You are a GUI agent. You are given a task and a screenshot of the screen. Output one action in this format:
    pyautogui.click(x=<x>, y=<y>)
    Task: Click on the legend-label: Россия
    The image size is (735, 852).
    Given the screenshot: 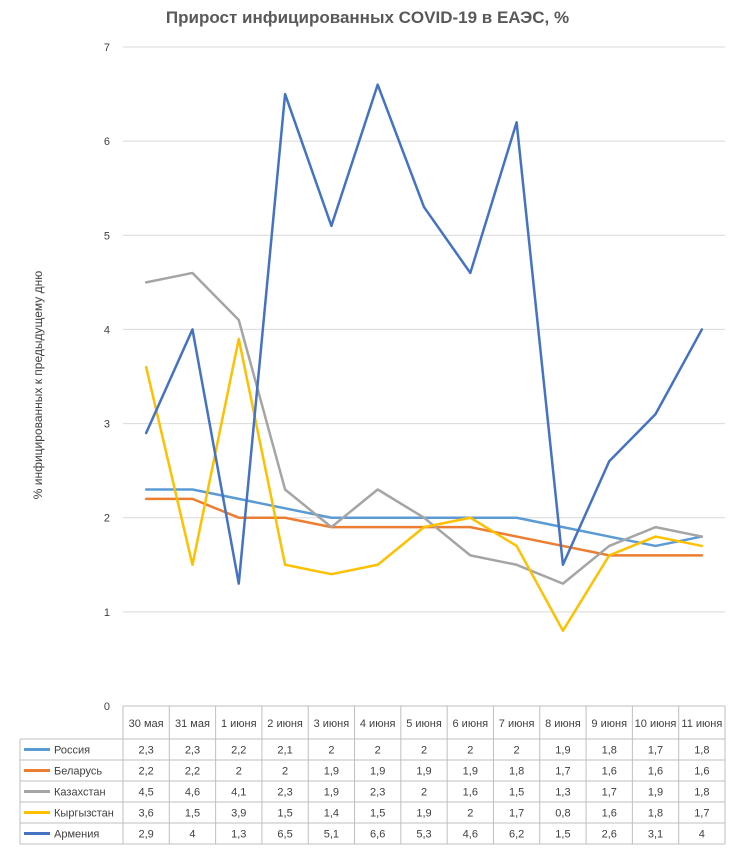 What is the action you would take?
    pyautogui.click(x=72, y=751)
    